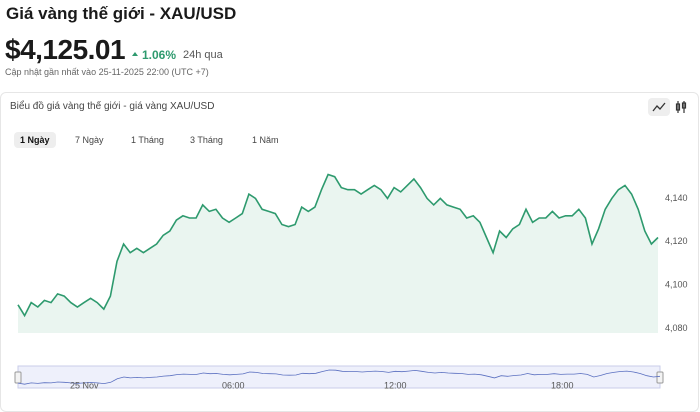  I want to click on candle-button, so click(681, 107).